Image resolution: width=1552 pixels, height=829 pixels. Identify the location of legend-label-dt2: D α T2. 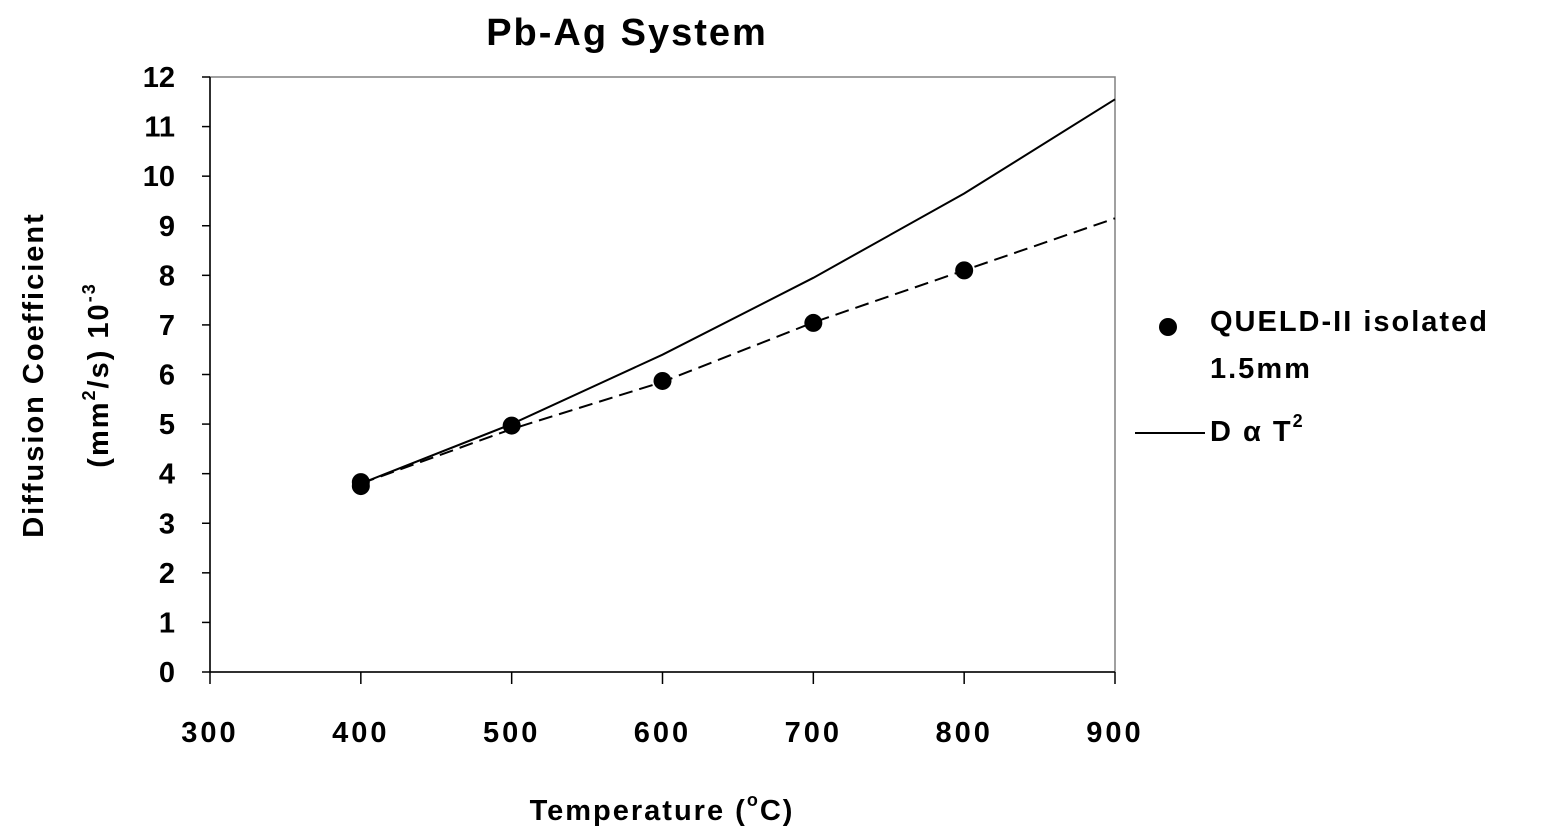
(1257, 429).